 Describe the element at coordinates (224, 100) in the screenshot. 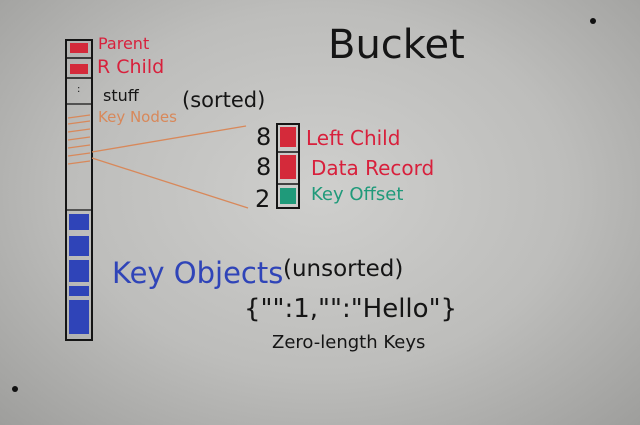

I see `sorted-label: (sorted)` at that location.